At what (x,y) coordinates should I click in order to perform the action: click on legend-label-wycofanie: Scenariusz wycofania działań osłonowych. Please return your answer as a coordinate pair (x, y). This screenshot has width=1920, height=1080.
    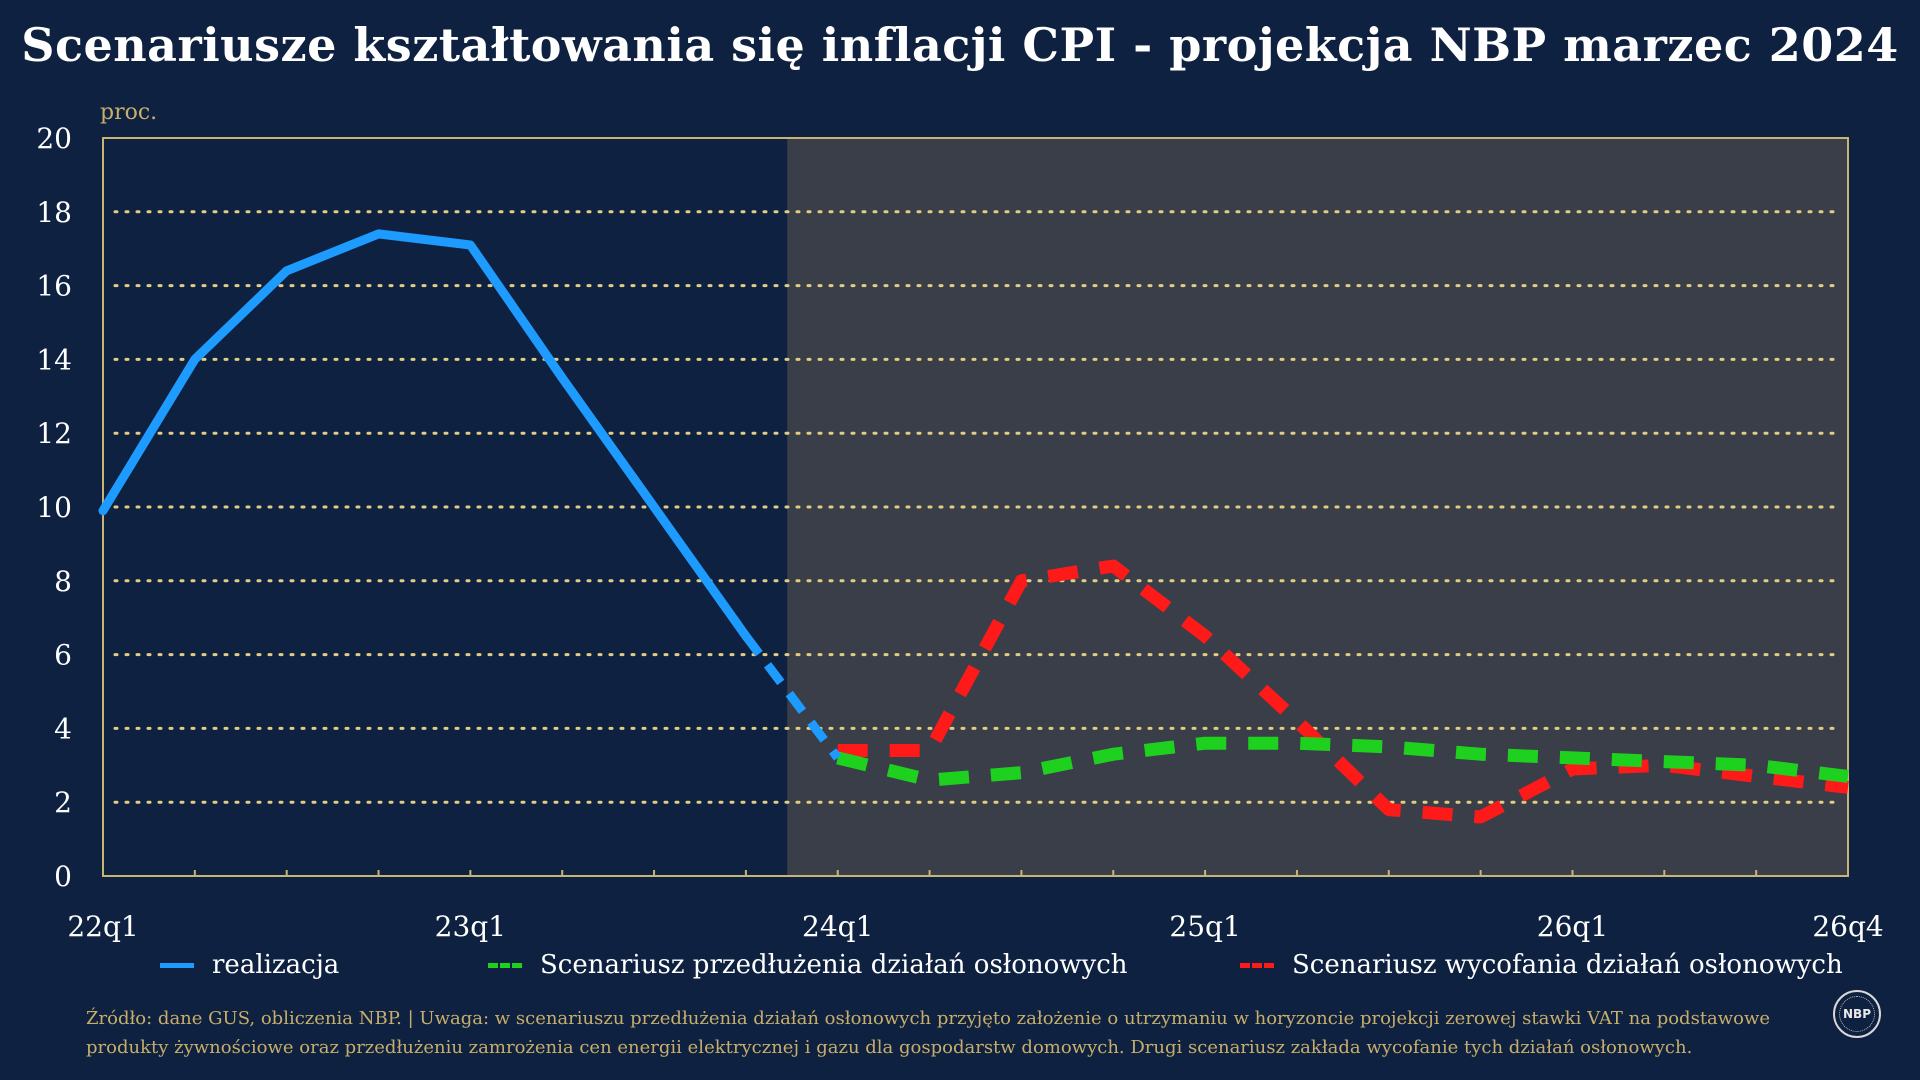
    Looking at the image, I should click on (1567, 965).